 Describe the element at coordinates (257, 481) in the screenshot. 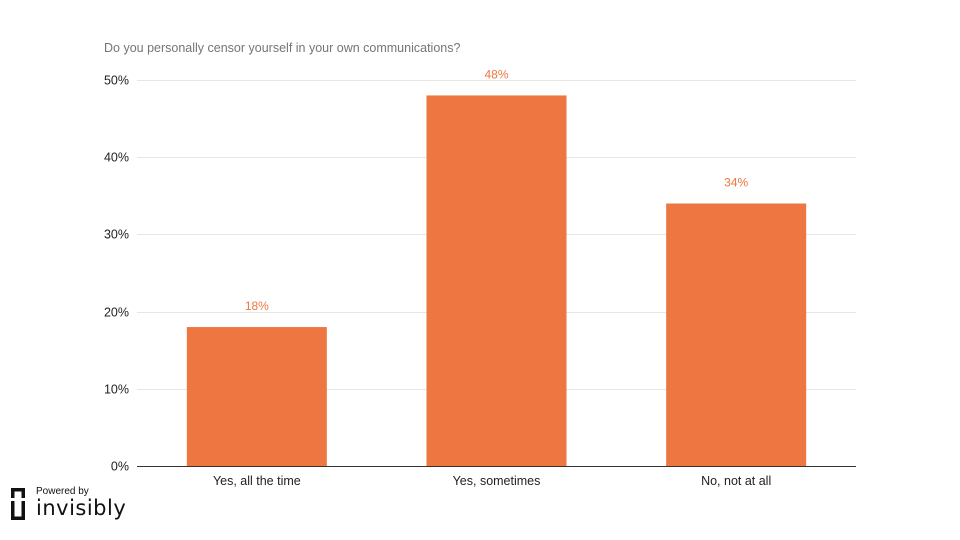

I see `x-category-label: Yes, all the time` at that location.